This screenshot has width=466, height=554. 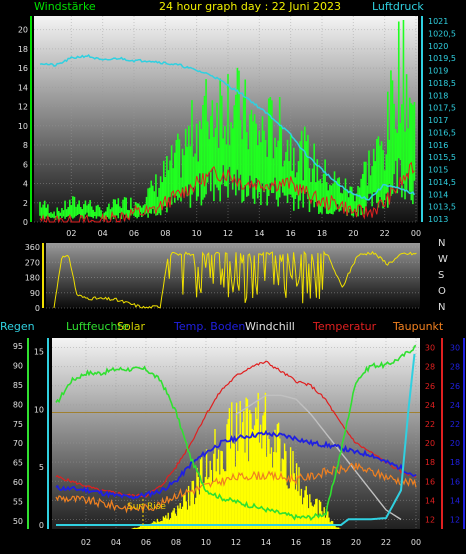 I want to click on y-right-tick-label: 1019,5, so click(x=442, y=58).